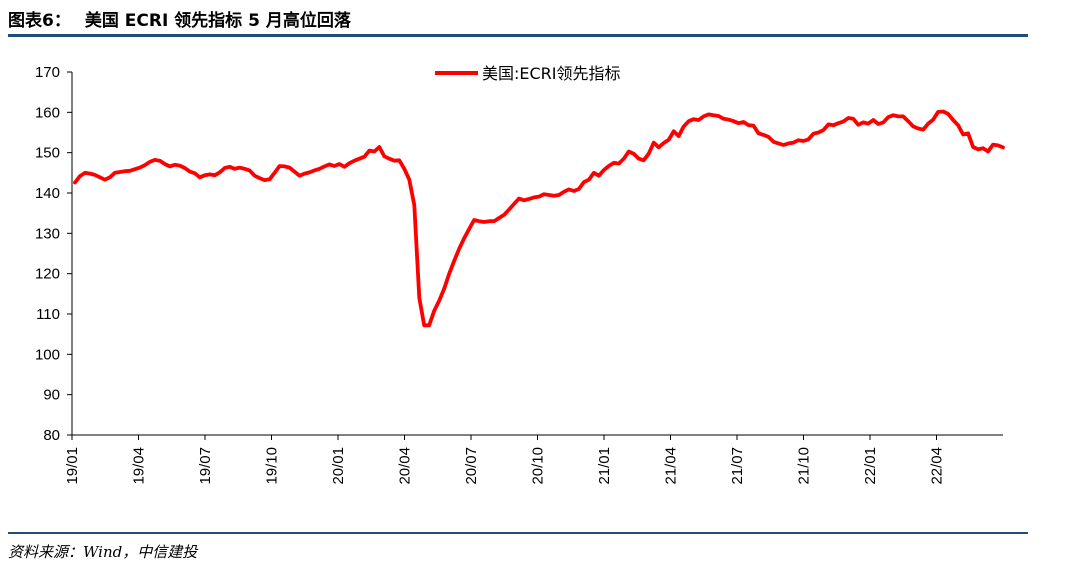 Image resolution: width=1080 pixels, height=572 pixels. Describe the element at coordinates (671, 466) in the screenshot. I see `x-tick-label: 21/04` at that location.